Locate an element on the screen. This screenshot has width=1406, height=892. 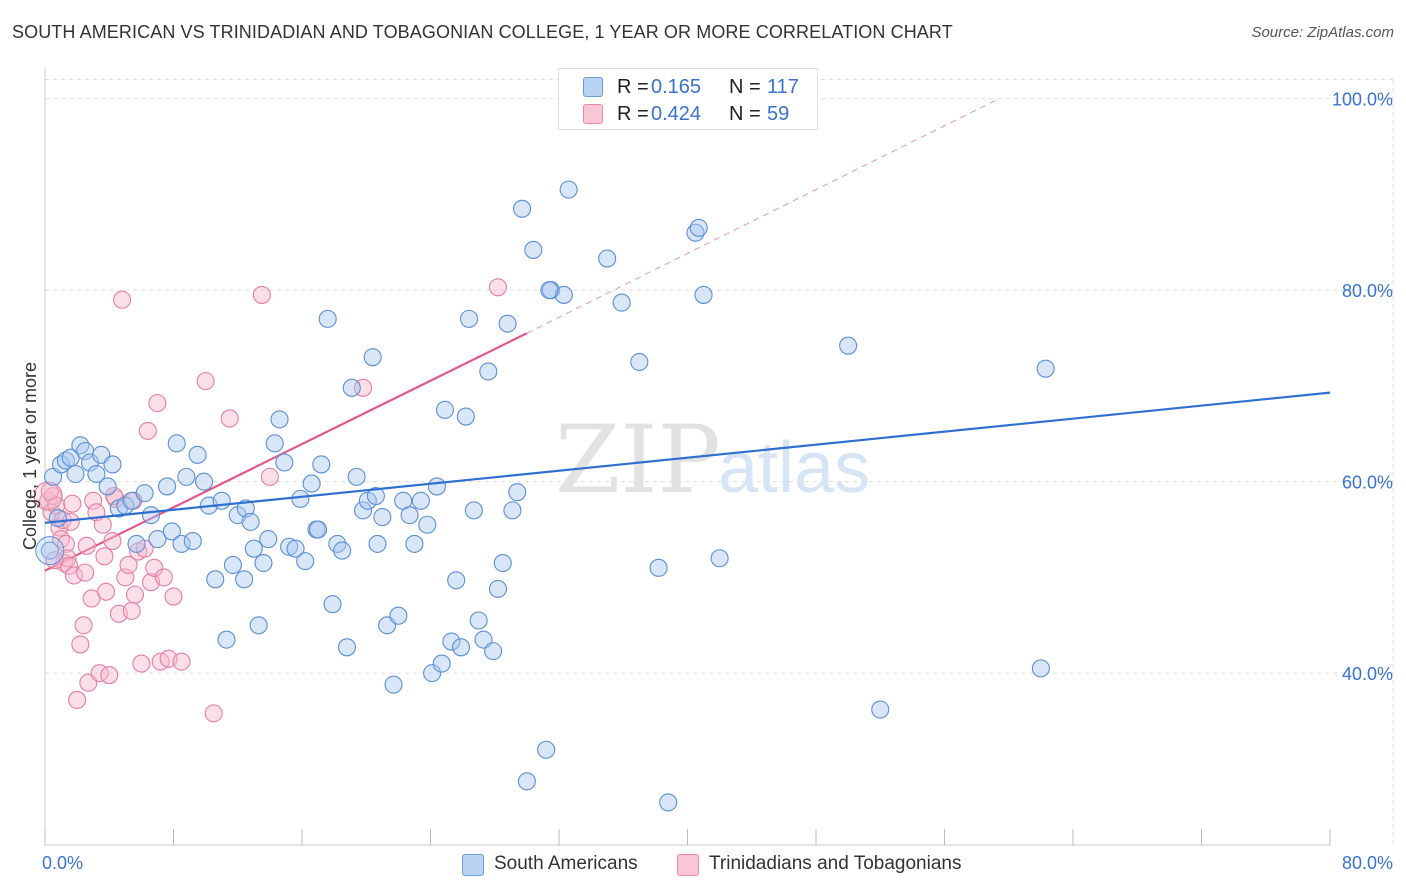
trend-lines-blue is located at coordinates (687, 457).